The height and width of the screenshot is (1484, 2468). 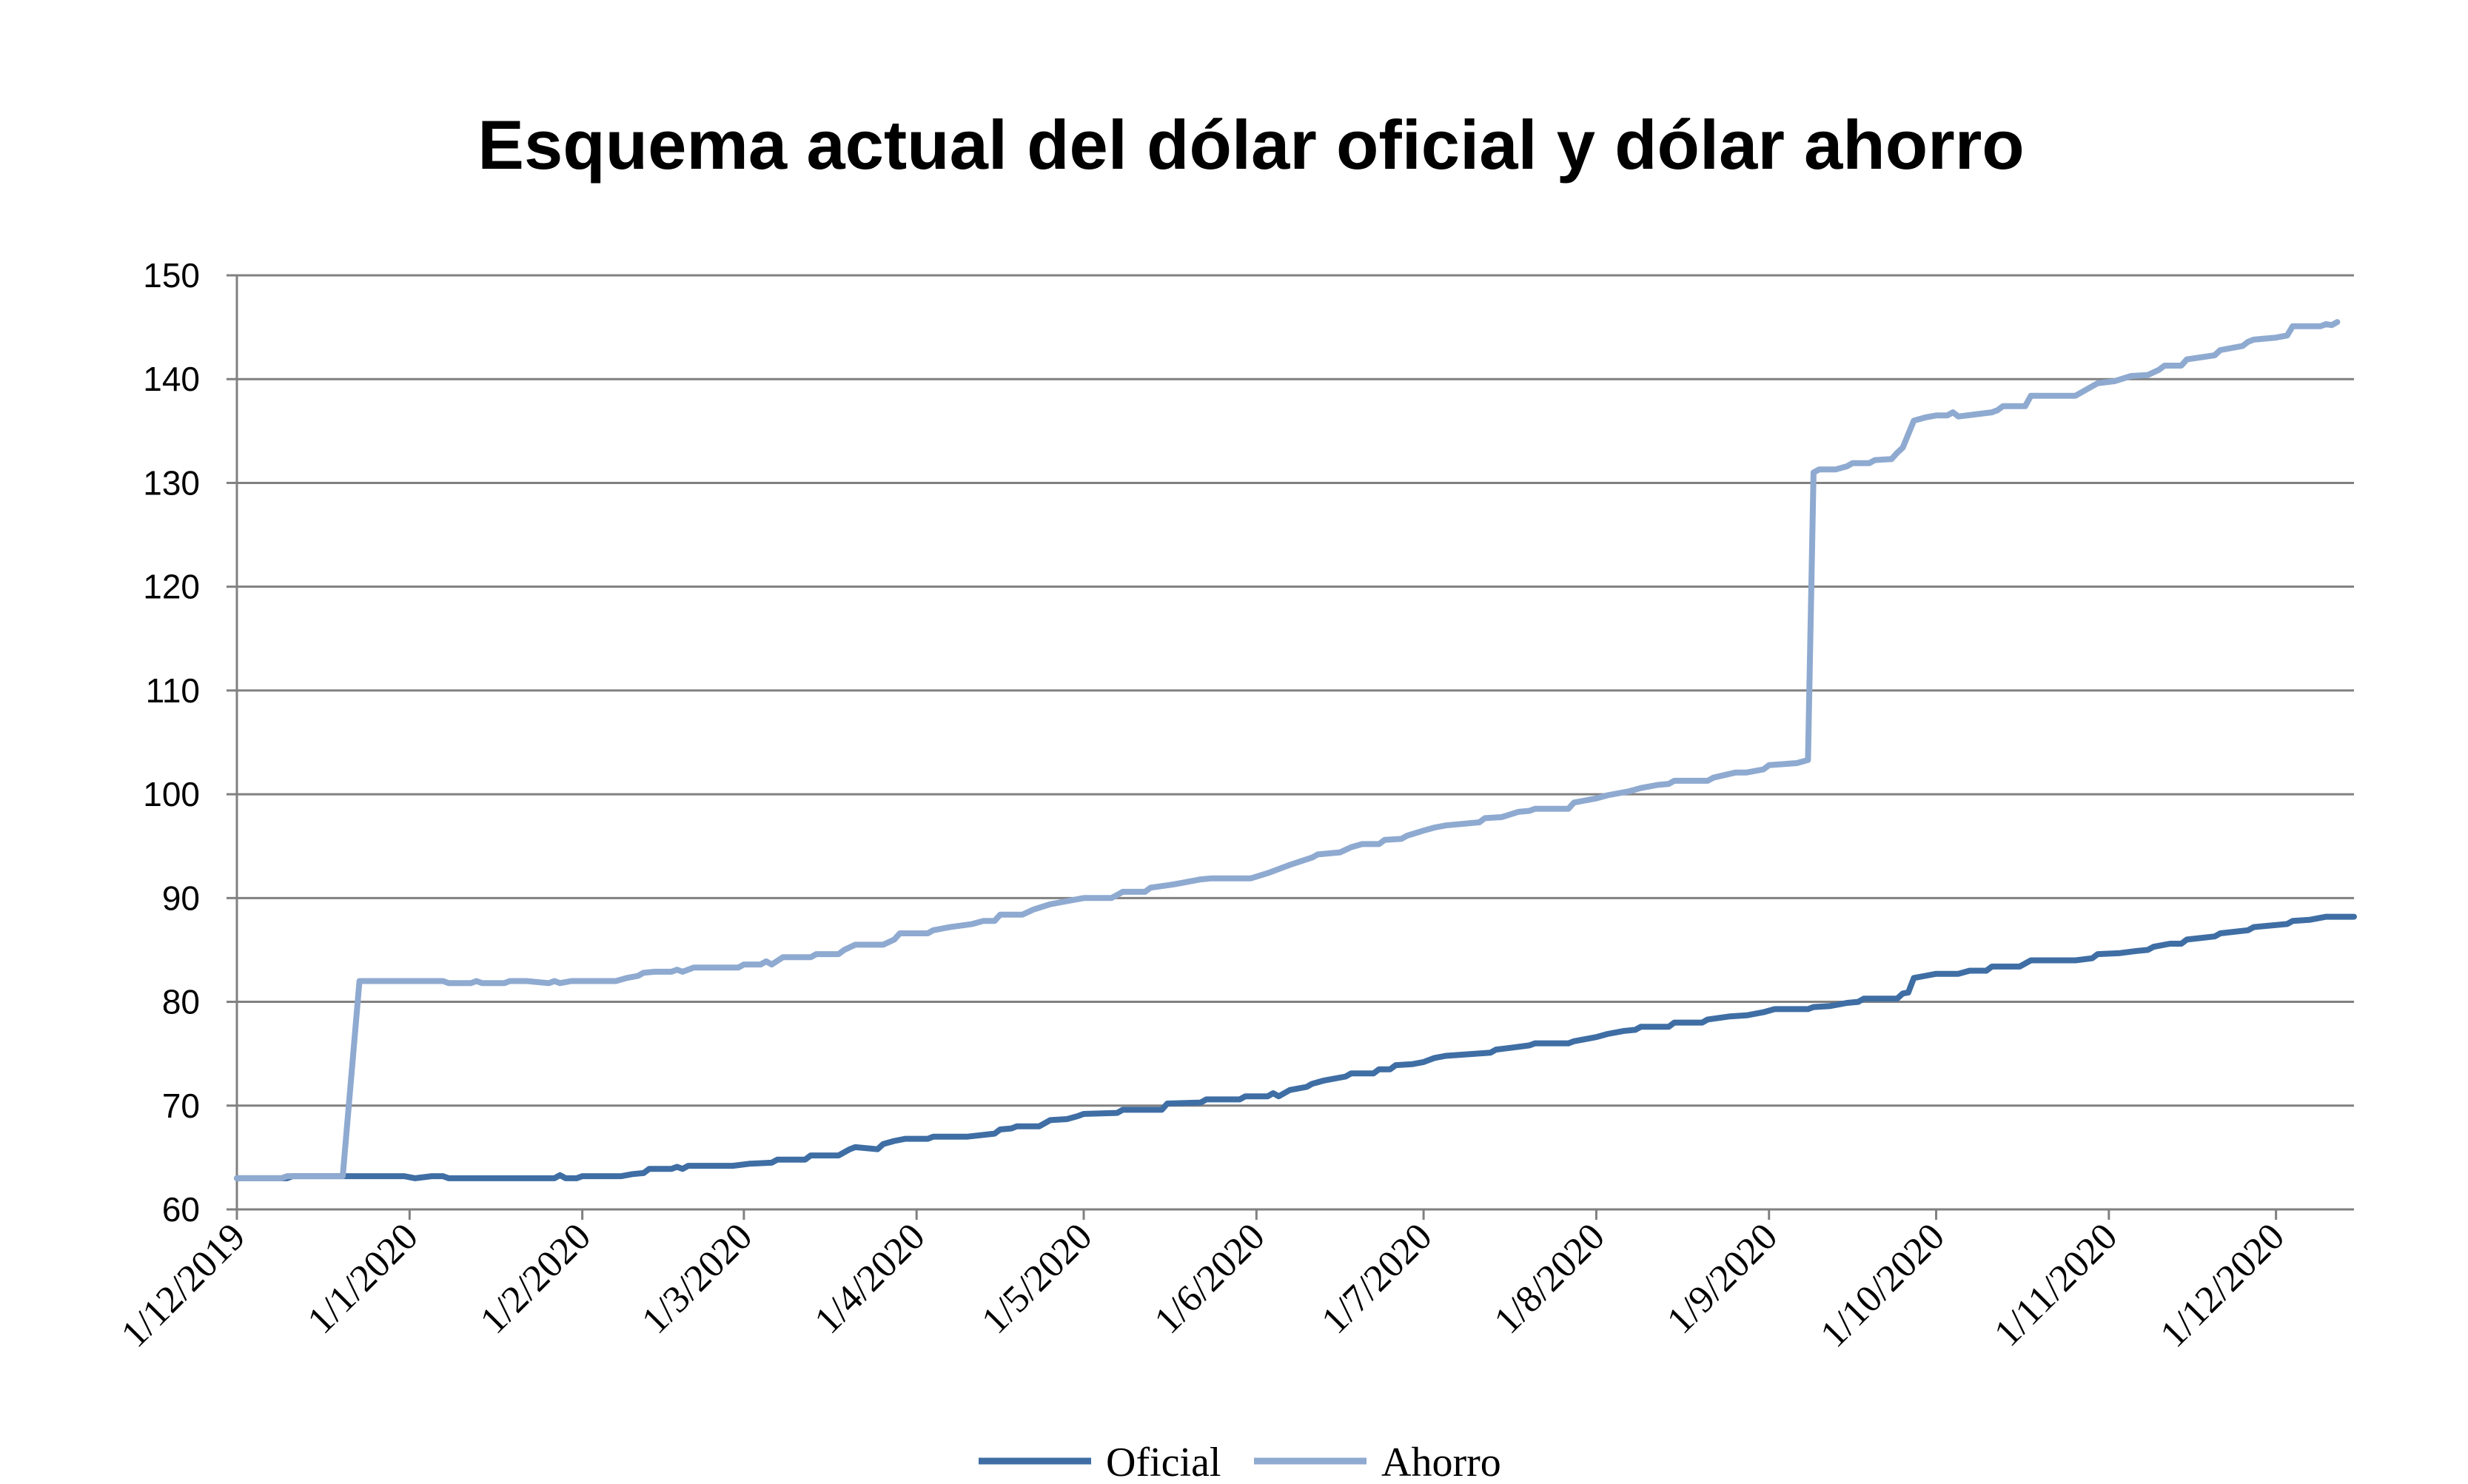 What do you see at coordinates (1164, 1462) in the screenshot?
I see `legend-label-oficial: Oficial` at bounding box center [1164, 1462].